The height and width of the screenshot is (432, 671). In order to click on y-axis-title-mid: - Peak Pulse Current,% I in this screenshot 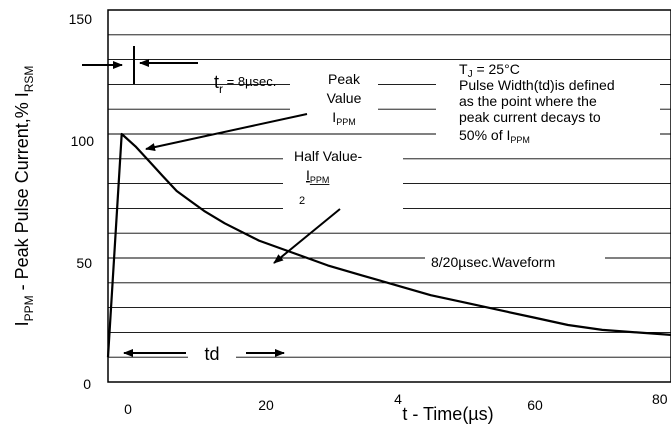, I will do `click(22, 193)`.